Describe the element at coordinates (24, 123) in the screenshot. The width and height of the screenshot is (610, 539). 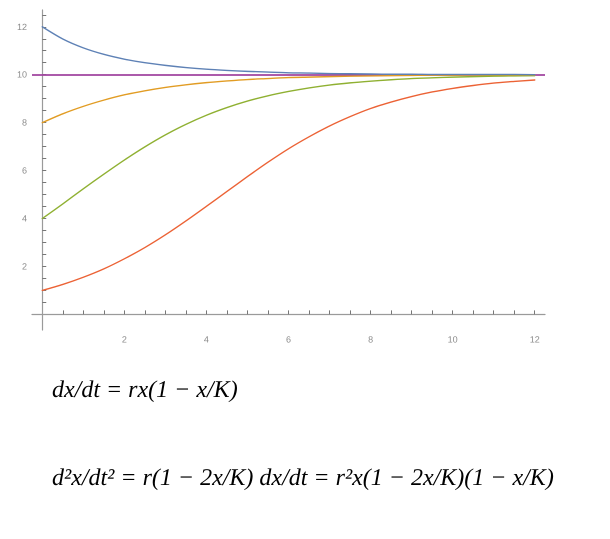
I see `y-tick-label: 8` at that location.